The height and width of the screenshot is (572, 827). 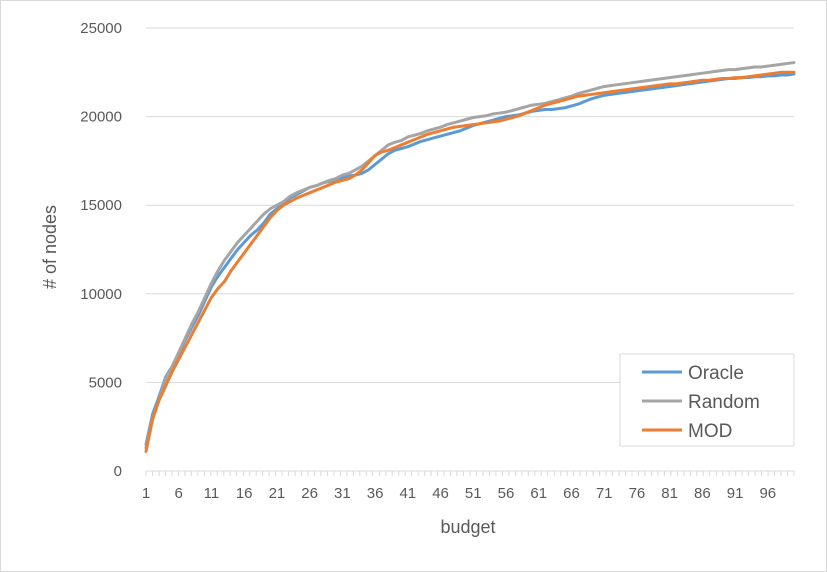 What do you see at coordinates (277, 493) in the screenshot?
I see `x-tick-label: 21` at bounding box center [277, 493].